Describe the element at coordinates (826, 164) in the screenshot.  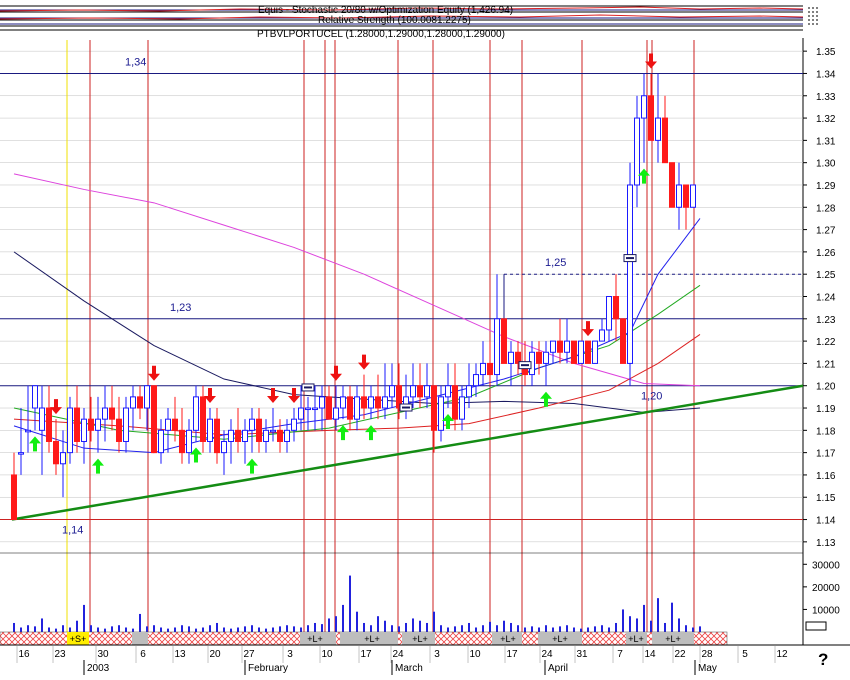
I see `y-axis-tick-label: 1.30` at that location.